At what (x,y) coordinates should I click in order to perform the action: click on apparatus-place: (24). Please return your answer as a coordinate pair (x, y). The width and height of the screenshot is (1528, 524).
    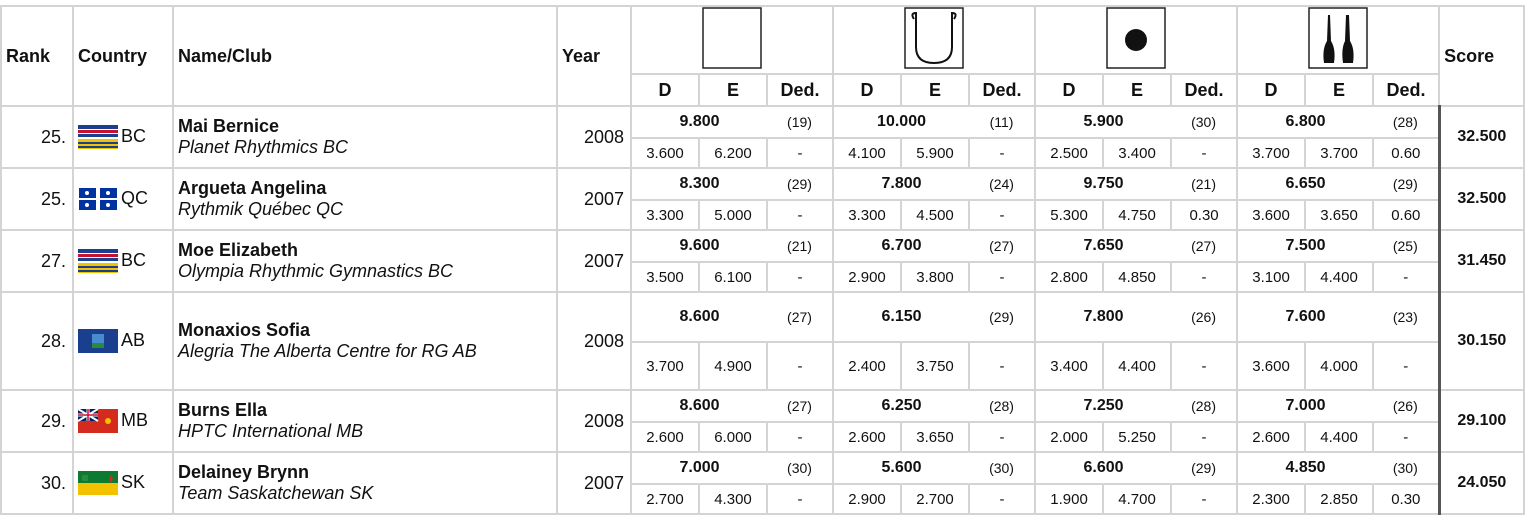
    Looking at the image, I should click on (1003, 184).